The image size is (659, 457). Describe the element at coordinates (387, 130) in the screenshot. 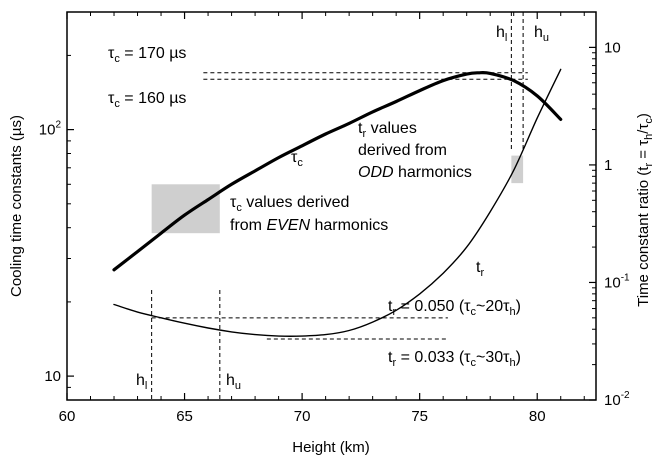

I see `label-tr-values-1: tr values` at that location.